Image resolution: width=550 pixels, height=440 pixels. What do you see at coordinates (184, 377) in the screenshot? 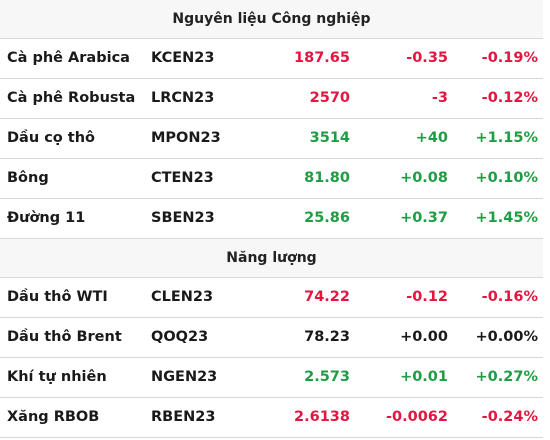
I see `contract-code: NGEN23` at bounding box center [184, 377].